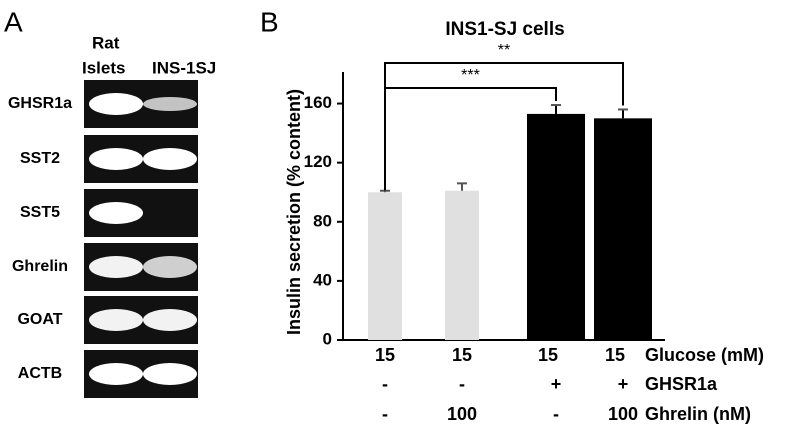 The image size is (802, 442). What do you see at coordinates (184, 67) in the screenshot?
I see `column-header: INS-1SJ` at bounding box center [184, 67].